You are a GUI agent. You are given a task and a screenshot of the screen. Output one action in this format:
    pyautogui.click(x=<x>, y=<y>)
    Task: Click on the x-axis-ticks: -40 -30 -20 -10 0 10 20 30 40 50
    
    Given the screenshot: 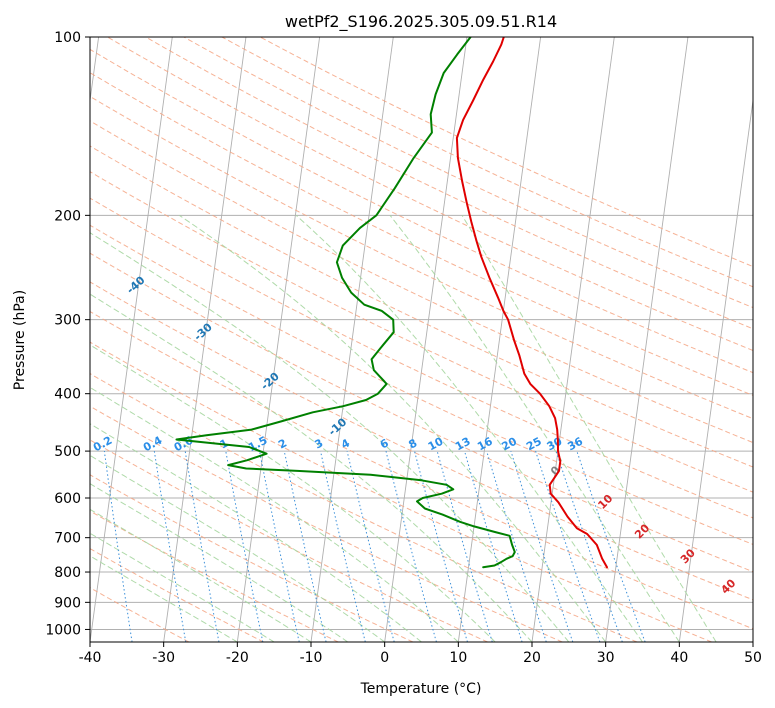 What is the action you would take?
    pyautogui.click(x=420, y=654)
    